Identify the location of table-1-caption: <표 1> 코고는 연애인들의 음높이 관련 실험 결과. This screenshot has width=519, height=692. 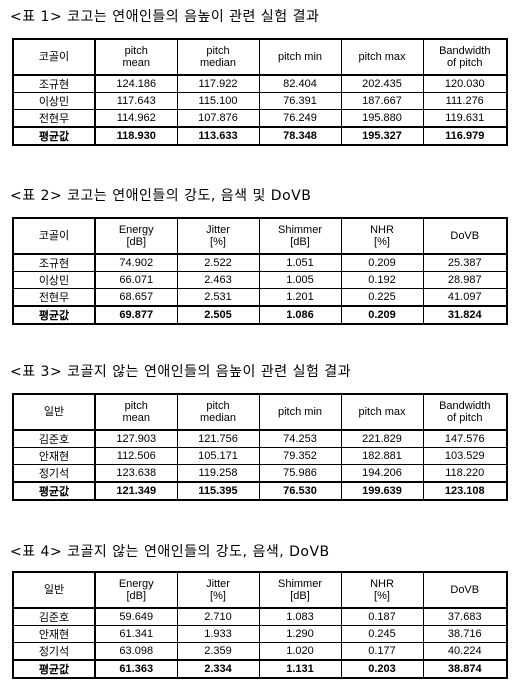
(165, 17).